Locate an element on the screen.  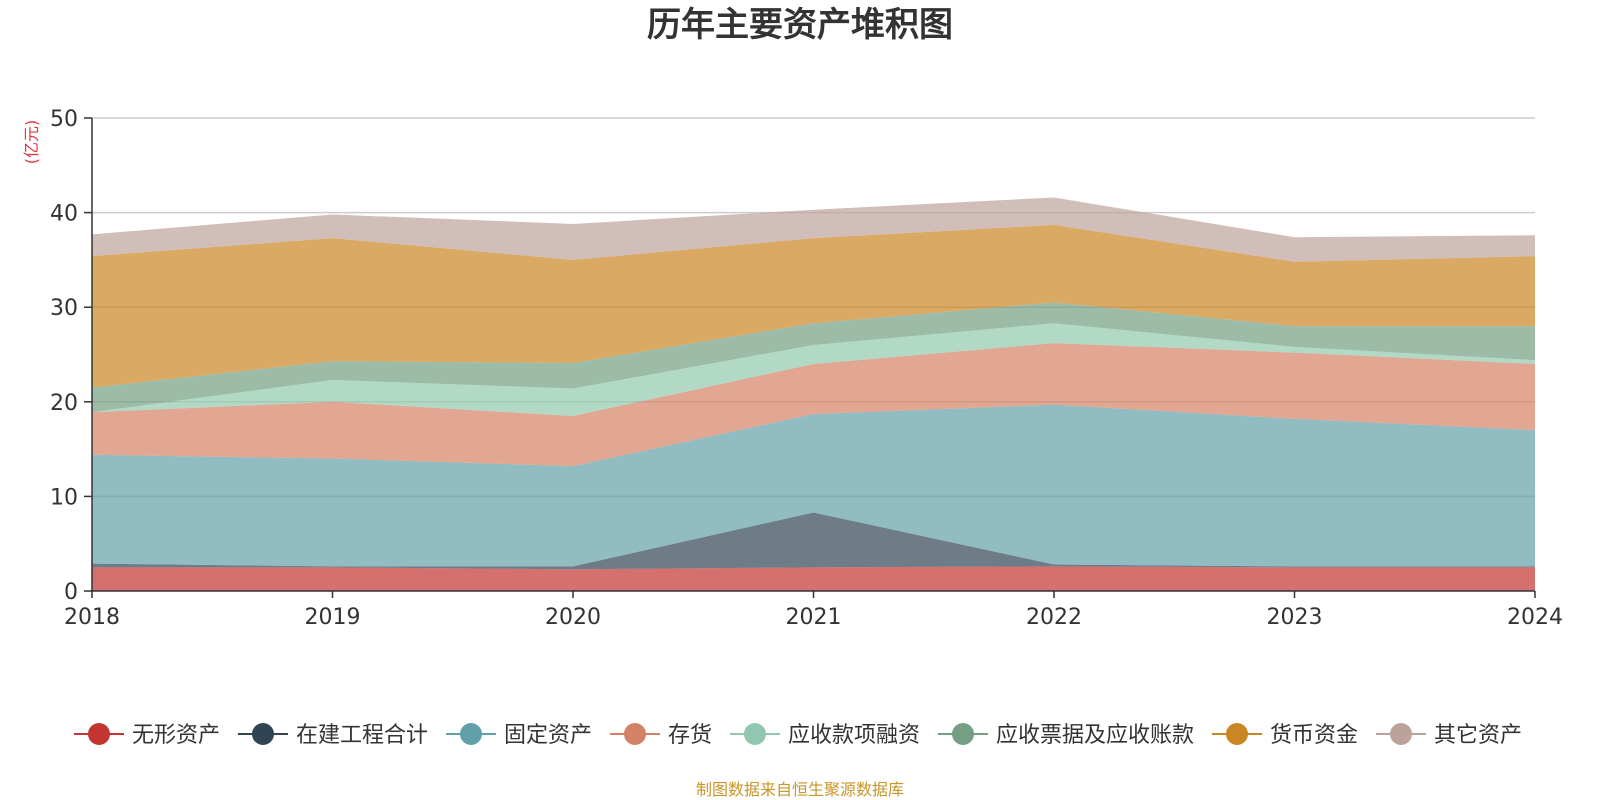
legend-label: 在建工程合计 is located at coordinates (362, 735).